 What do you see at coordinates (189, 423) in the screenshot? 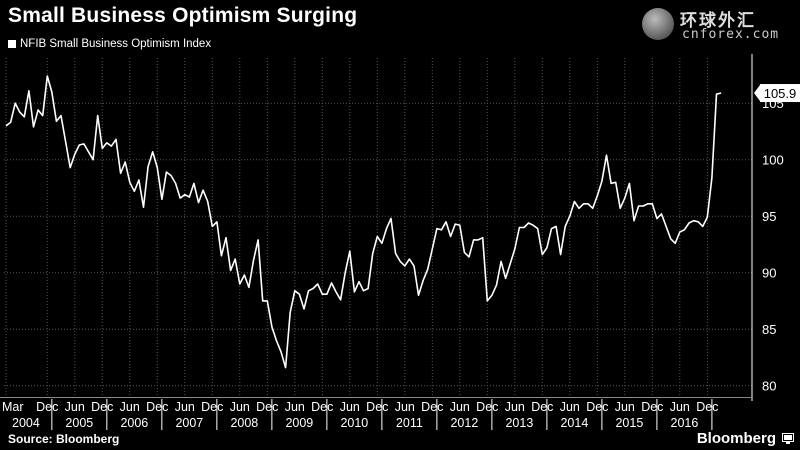
I see `year-label: 2007` at bounding box center [189, 423].